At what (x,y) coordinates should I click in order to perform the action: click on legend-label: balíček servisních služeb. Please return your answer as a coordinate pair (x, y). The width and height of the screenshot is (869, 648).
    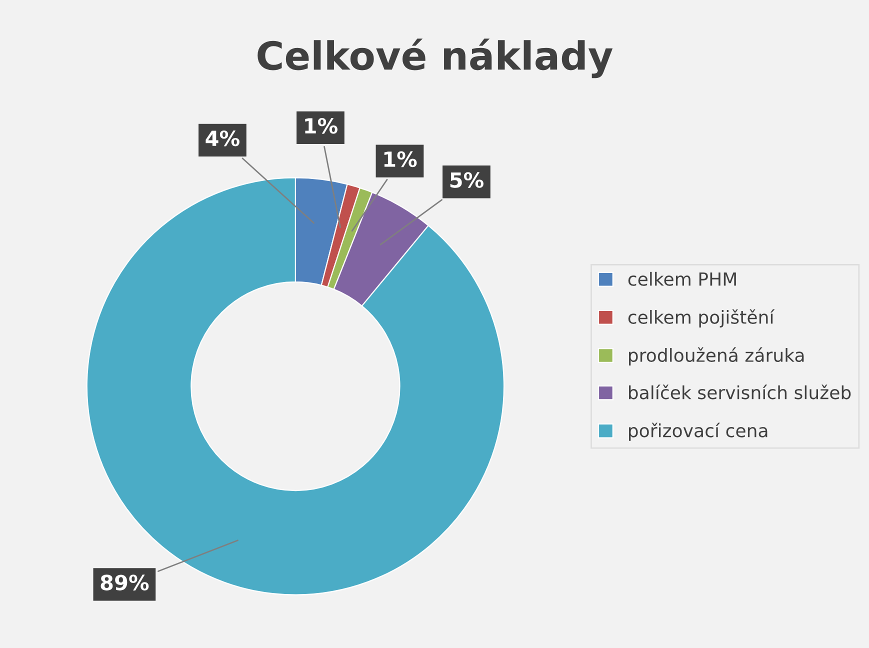
    Looking at the image, I should click on (740, 392).